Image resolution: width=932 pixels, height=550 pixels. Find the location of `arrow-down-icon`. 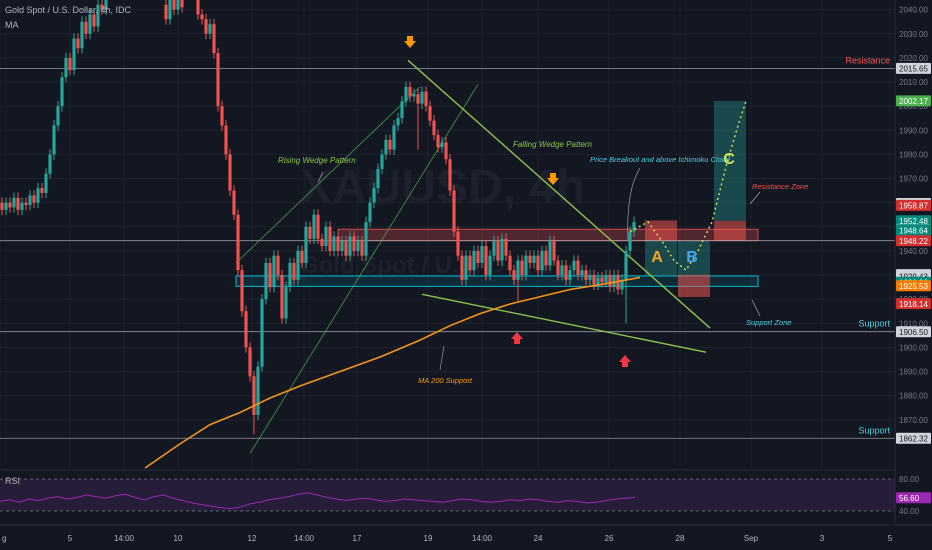

arrow-down-icon is located at coordinates (410, 42).